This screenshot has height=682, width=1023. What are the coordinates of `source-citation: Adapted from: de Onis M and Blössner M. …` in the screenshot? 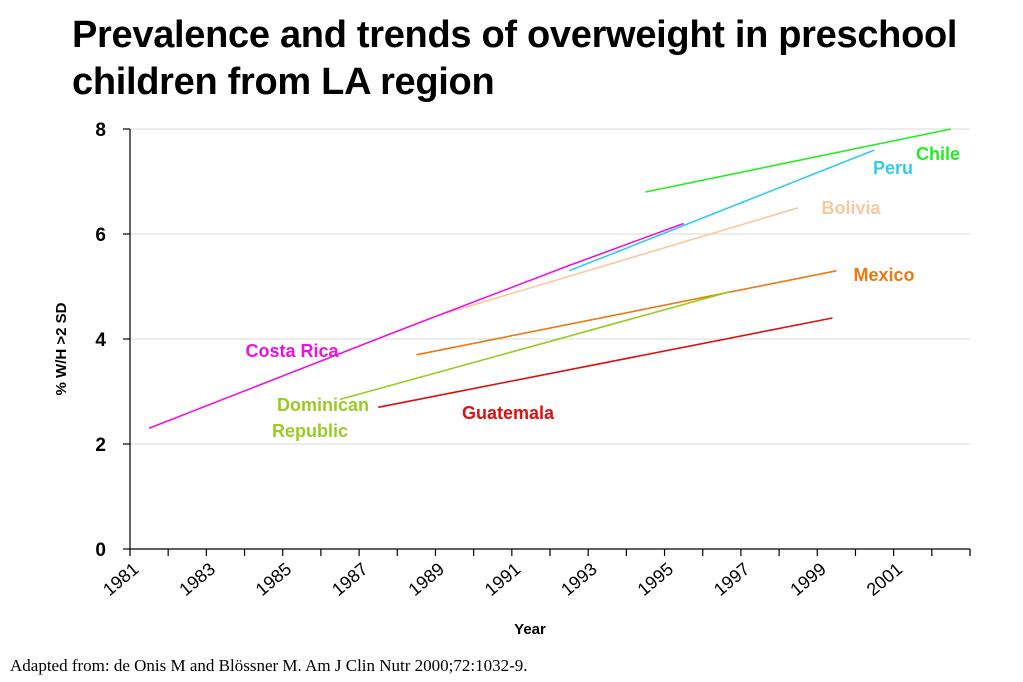 It's located at (269, 665).